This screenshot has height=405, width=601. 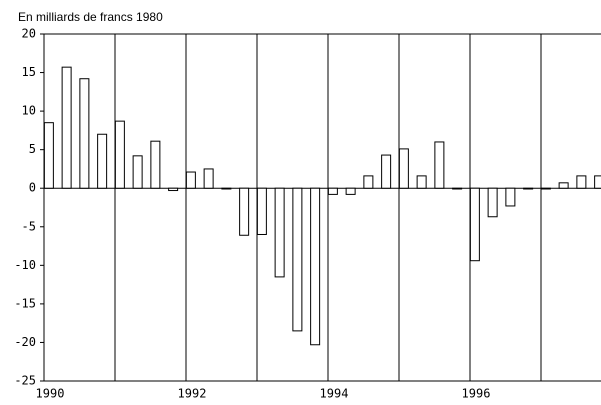 What do you see at coordinates (476, 394) in the screenshot?
I see `x-tick-label: 1996` at bounding box center [476, 394].